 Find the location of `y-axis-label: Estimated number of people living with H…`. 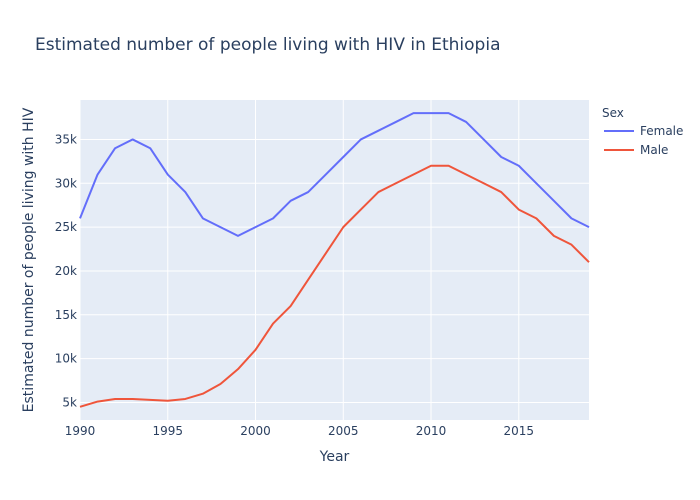

y-axis-label: Estimated number of people living with H… is located at coordinates (29, 259).